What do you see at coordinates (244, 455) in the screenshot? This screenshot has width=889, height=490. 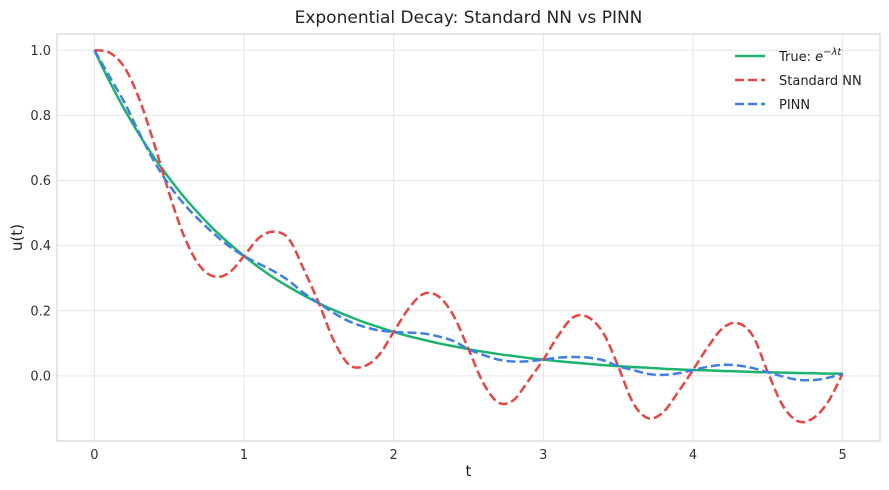 I see `x-tick-label: 1` at bounding box center [244, 455].